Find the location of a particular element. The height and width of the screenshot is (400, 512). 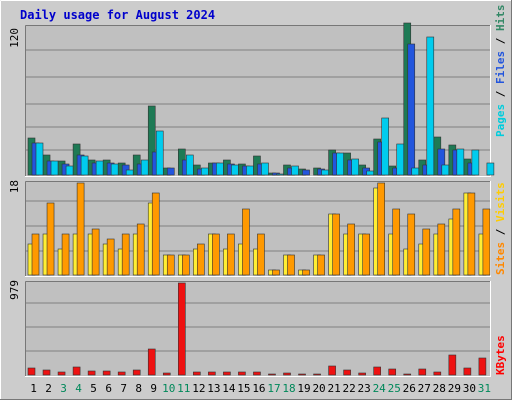

x-tick-label-day-16: 16 is located at coordinates (258, 388).